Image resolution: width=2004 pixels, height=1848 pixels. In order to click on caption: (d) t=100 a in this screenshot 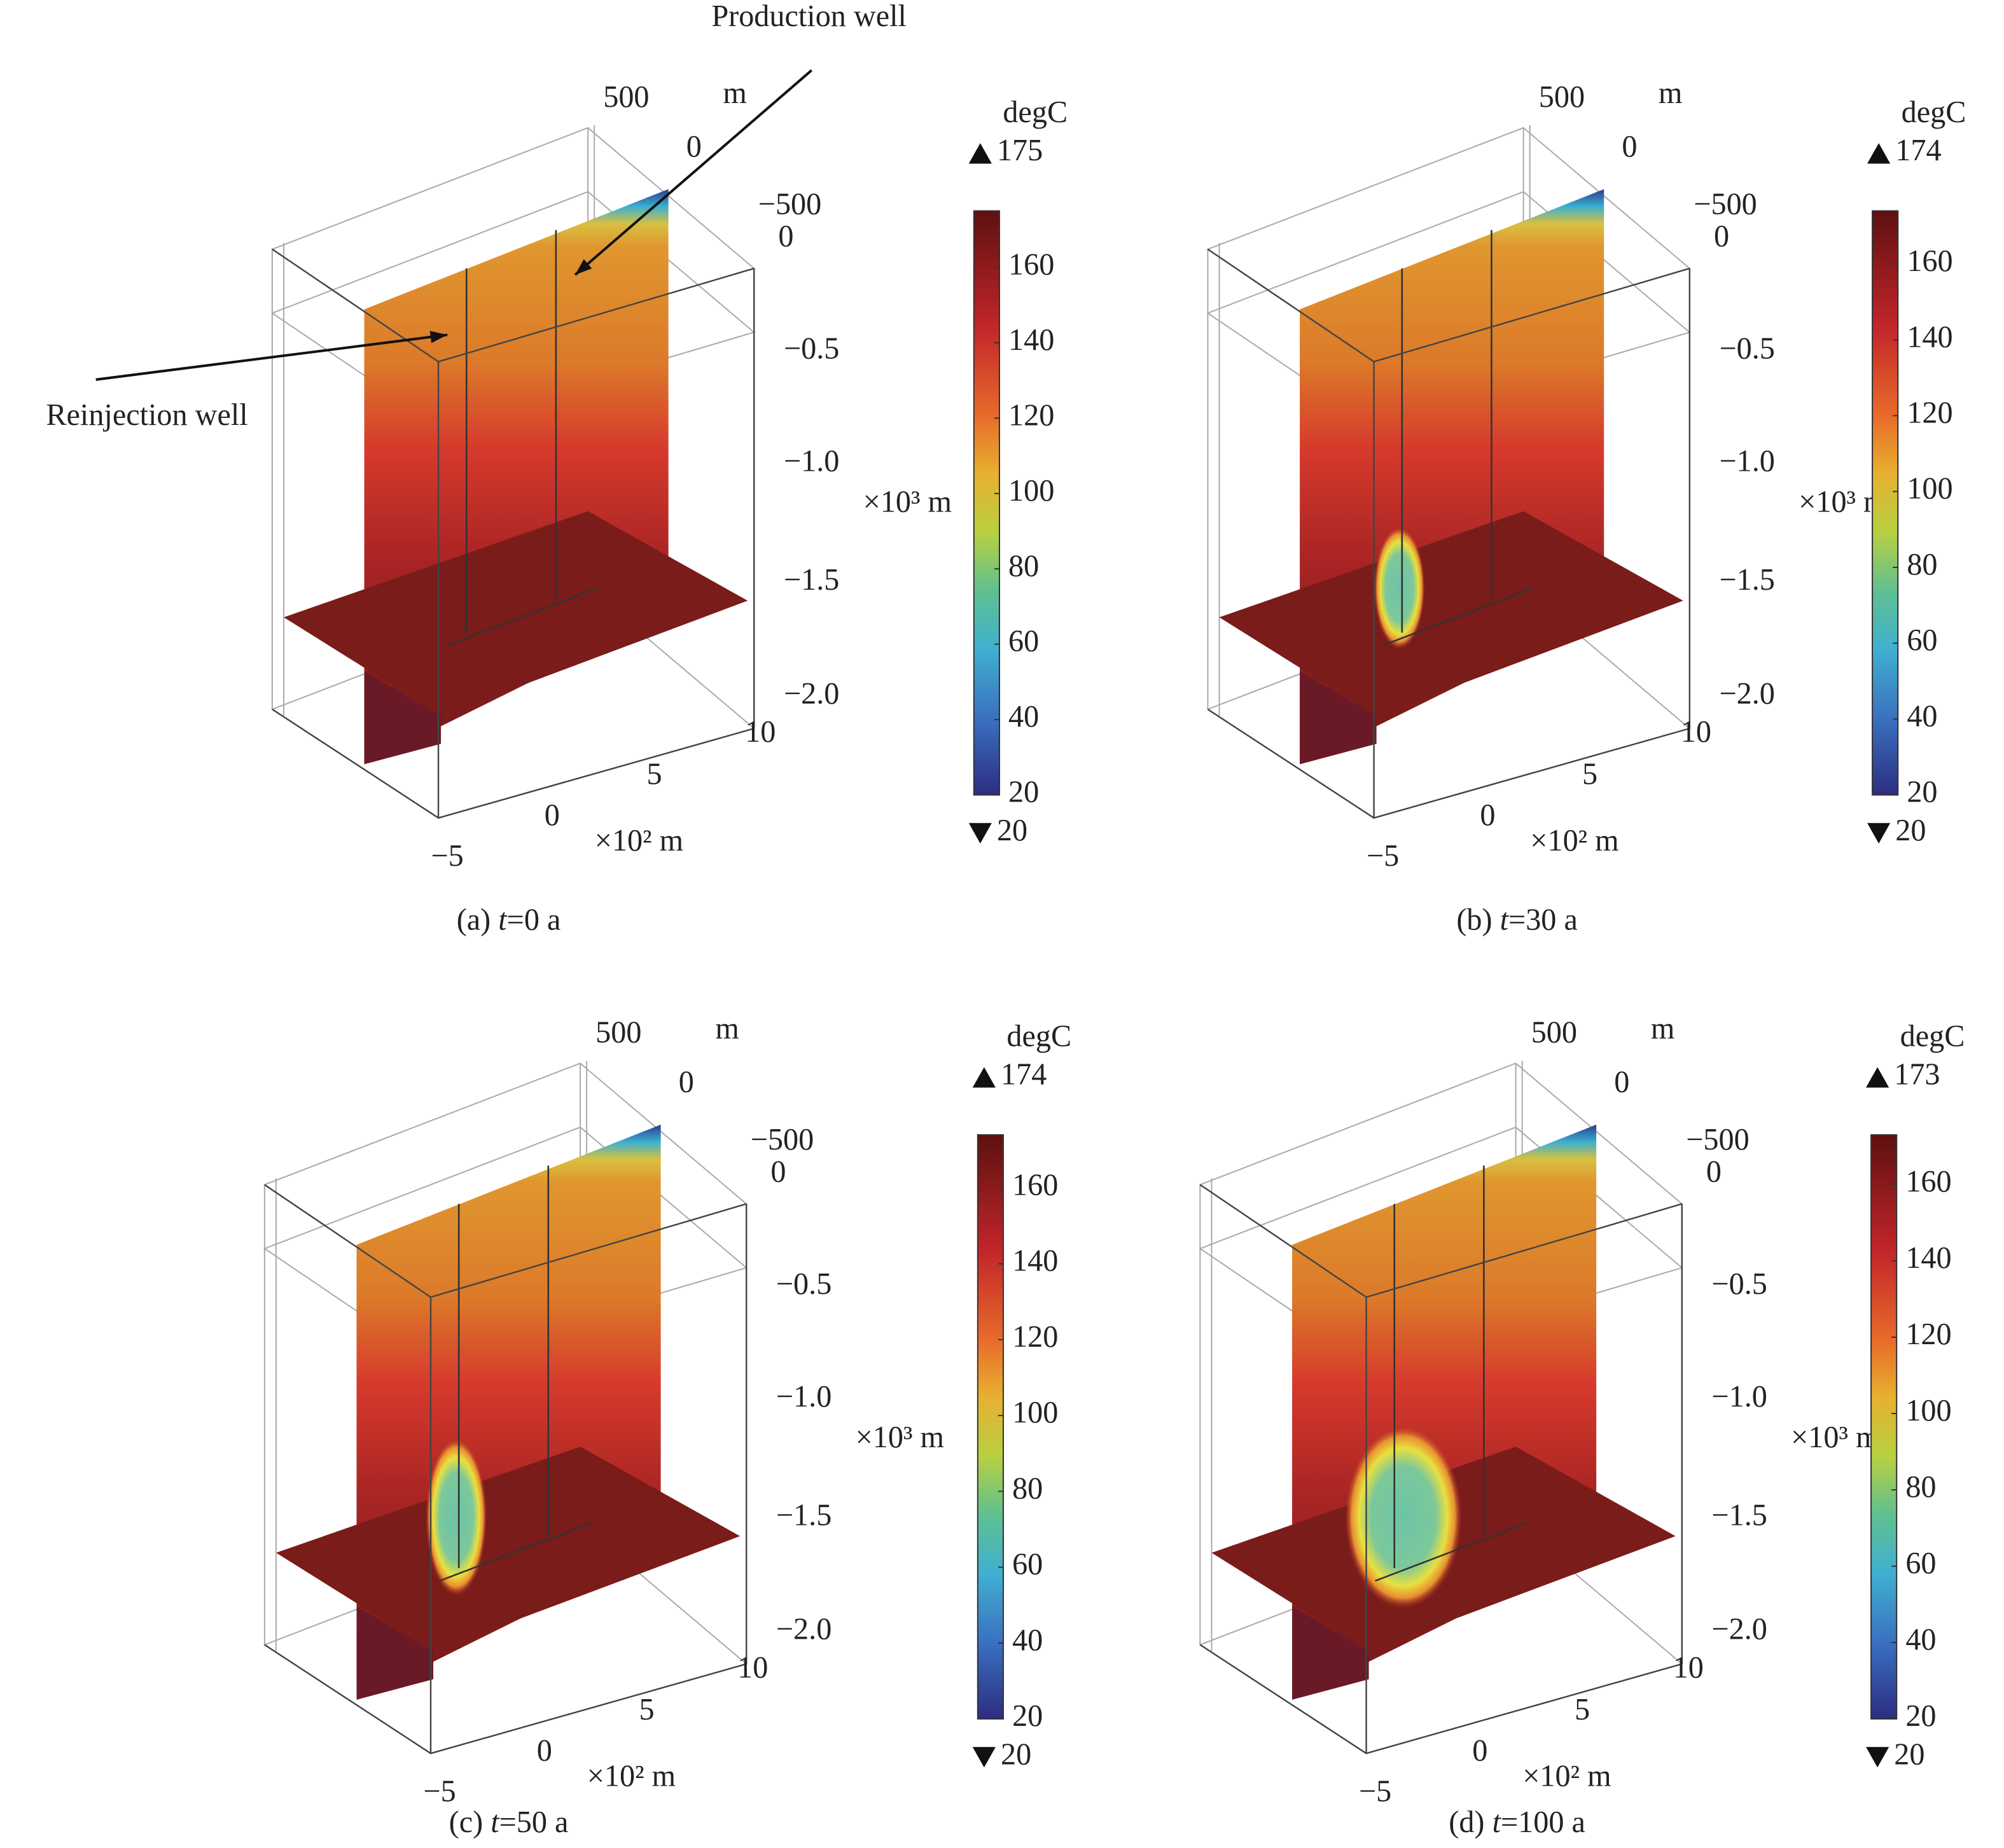, I will do `click(1517, 1822)`.